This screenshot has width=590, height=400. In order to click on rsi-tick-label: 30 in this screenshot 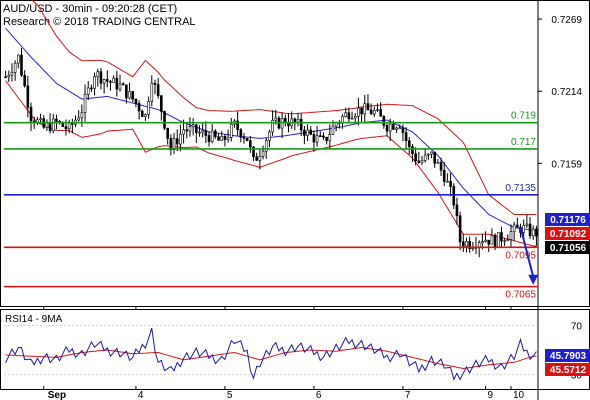, I will do `click(577, 376)`.